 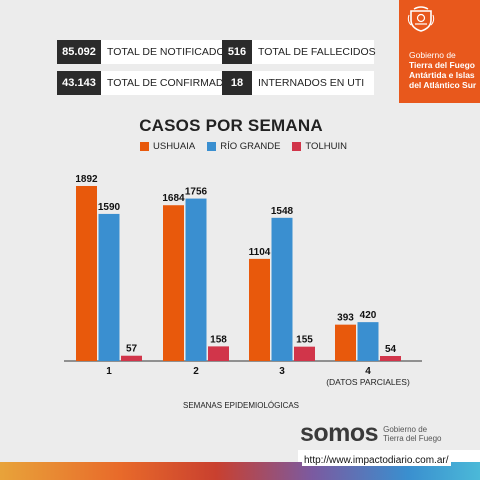 I want to click on stat-fallecidos: 516 TOTAL DE FALLECIDOS, so click(x=299, y=52).